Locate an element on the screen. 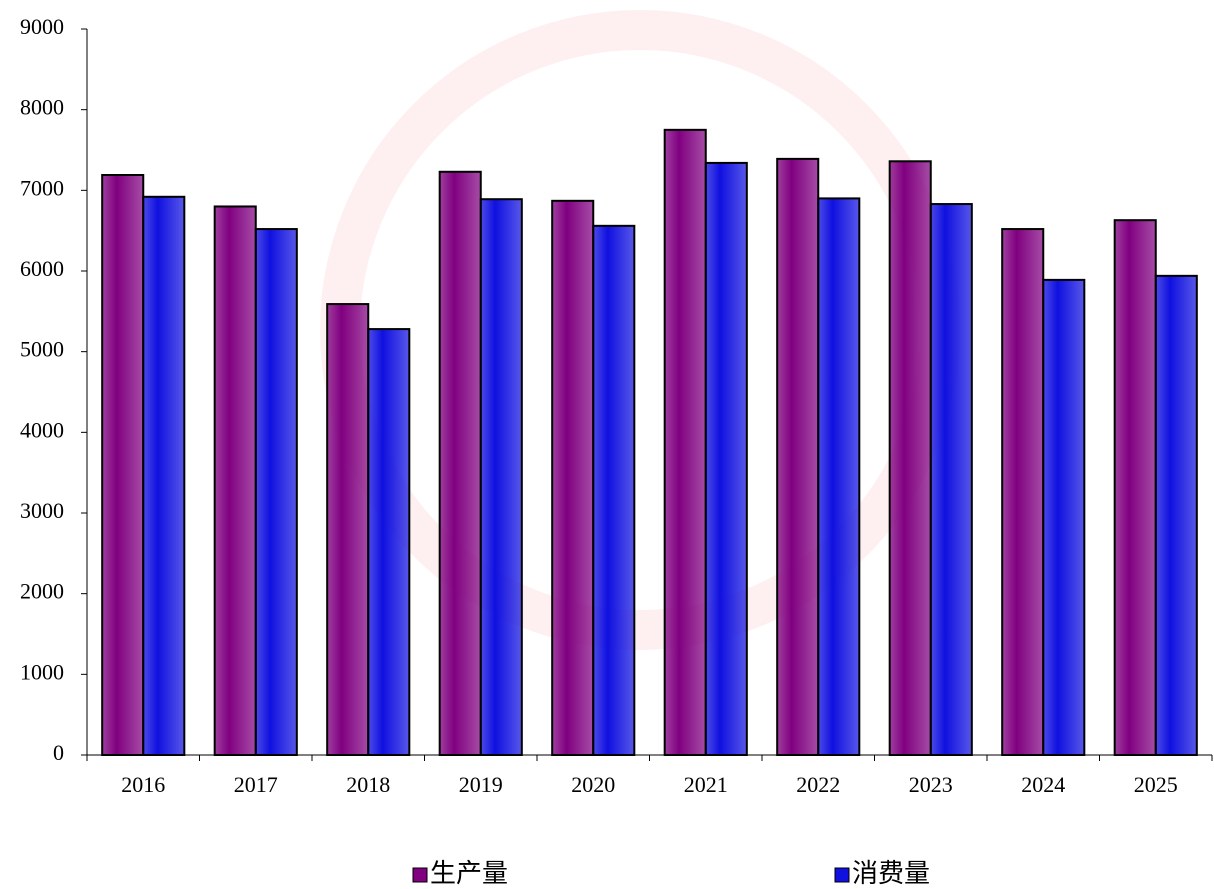 The height and width of the screenshot is (889, 1214). x-tick-label: 2022 is located at coordinates (818, 784).